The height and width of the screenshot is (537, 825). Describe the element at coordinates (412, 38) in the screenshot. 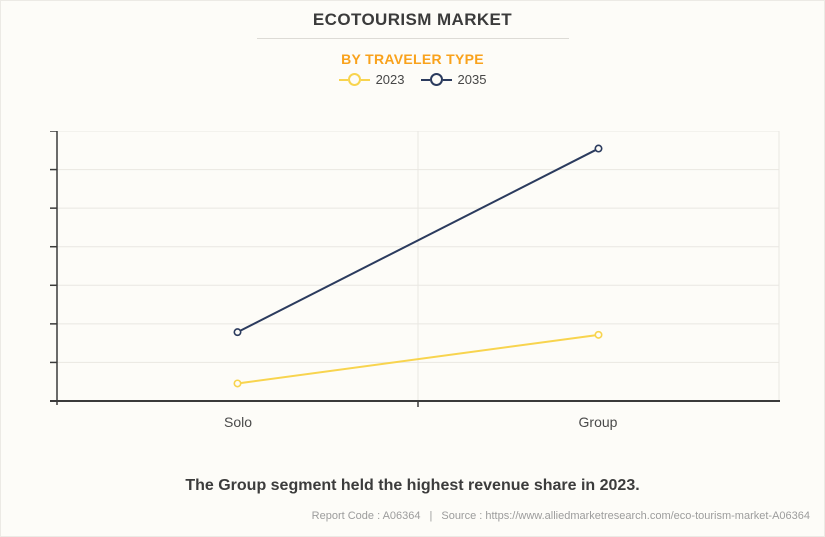

I see `title-divider` at that location.